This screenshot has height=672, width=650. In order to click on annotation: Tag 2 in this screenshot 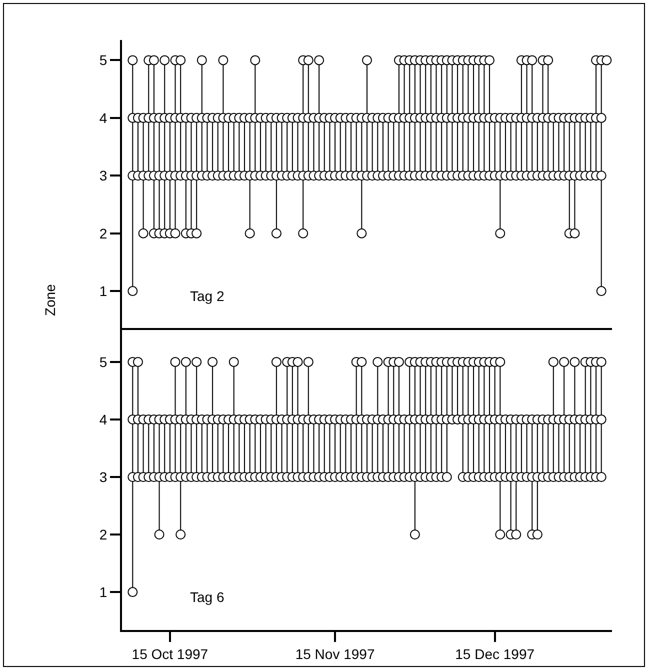, I will do `click(207, 296)`.